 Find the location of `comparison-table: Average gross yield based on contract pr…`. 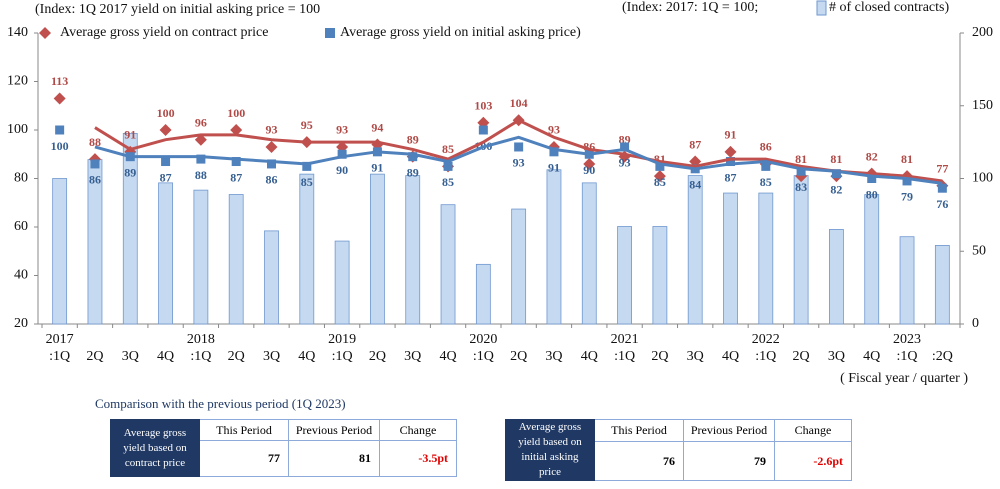

comparison-table: Average gross yield based on contract pr… is located at coordinates (283, 448).